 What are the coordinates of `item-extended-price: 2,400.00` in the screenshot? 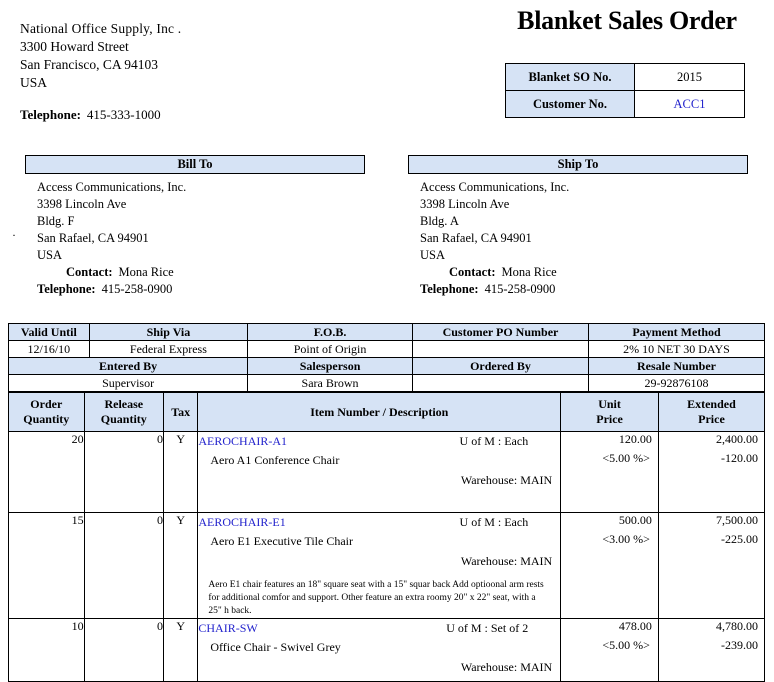 It's located at (737, 439).